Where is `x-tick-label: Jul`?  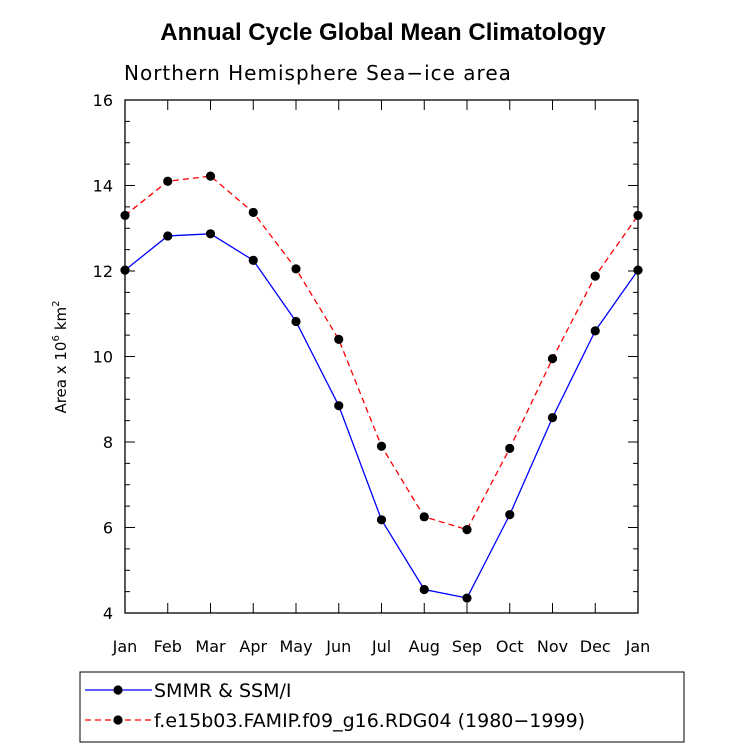
x-tick-label: Jul is located at coordinates (381, 646).